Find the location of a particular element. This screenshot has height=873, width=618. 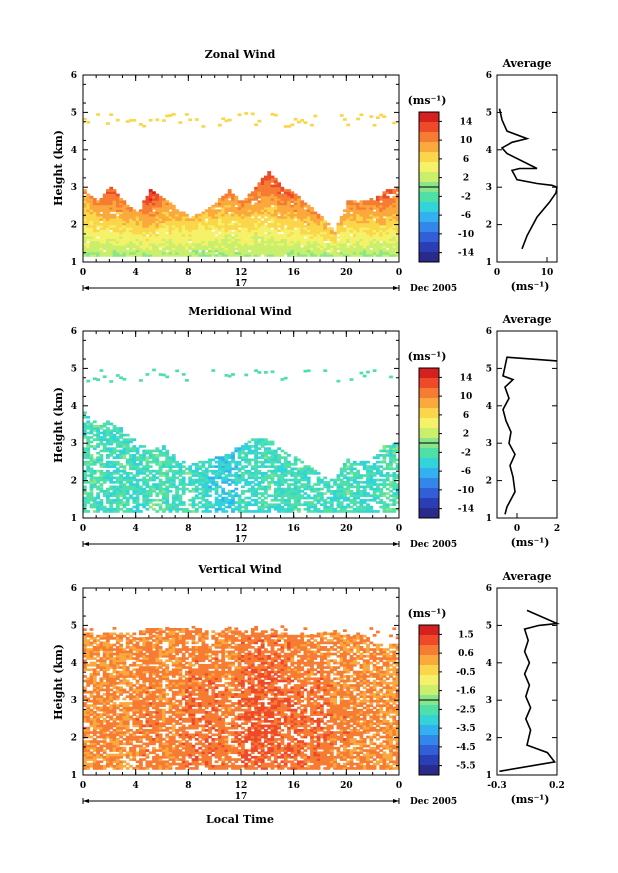

average-frame is located at coordinates (527, 424).